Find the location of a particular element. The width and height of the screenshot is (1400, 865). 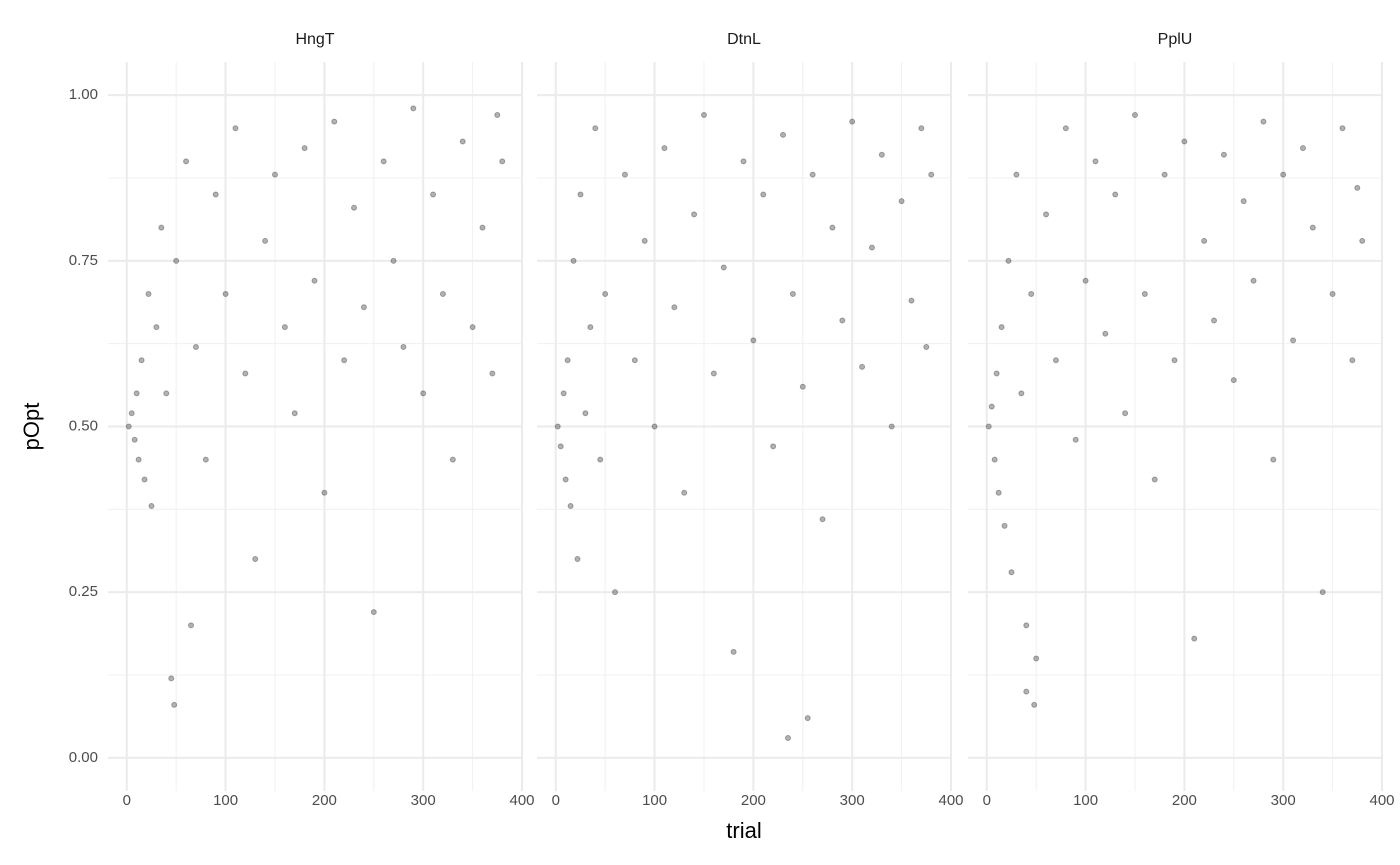

x-tick-label: 200 is located at coordinates (753, 800).